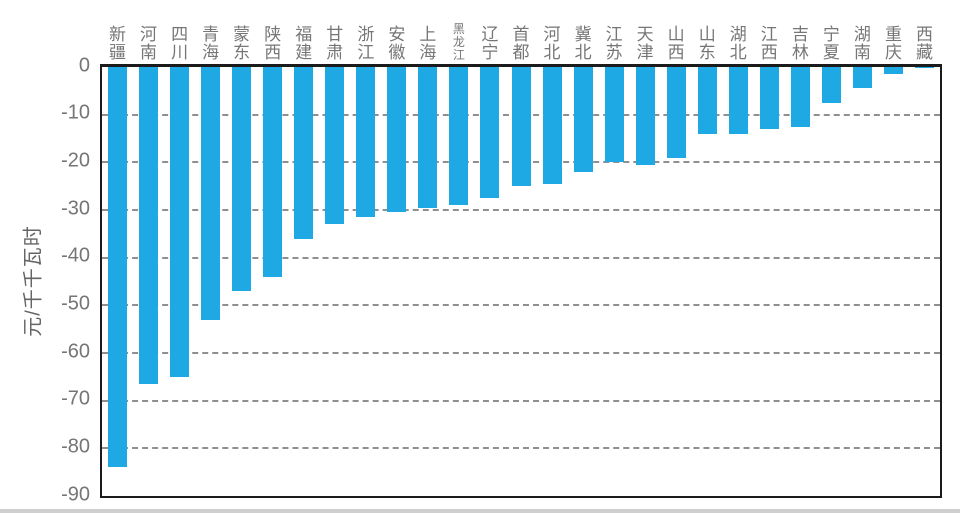  What do you see at coordinates (862, 77) in the screenshot?
I see `bar-湖南` at bounding box center [862, 77].